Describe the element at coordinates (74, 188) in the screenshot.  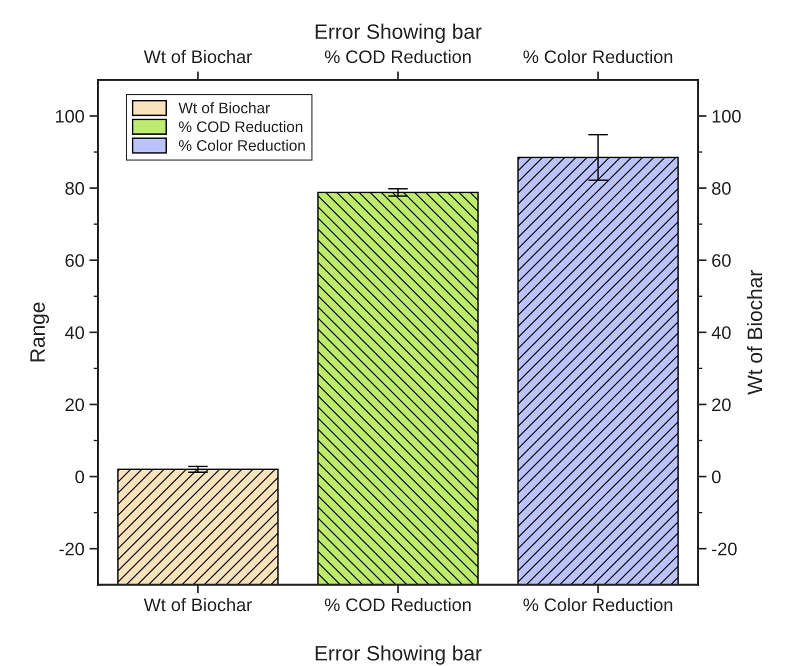
I see `y-tick-label: 80` at that location.